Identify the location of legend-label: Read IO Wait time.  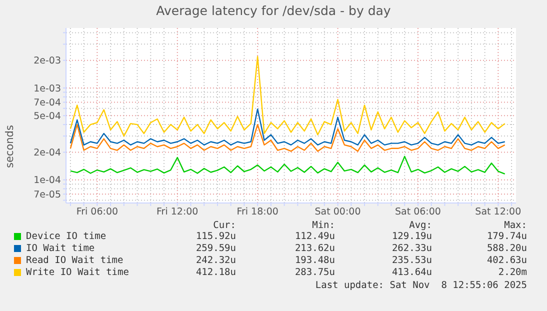
(75, 260).